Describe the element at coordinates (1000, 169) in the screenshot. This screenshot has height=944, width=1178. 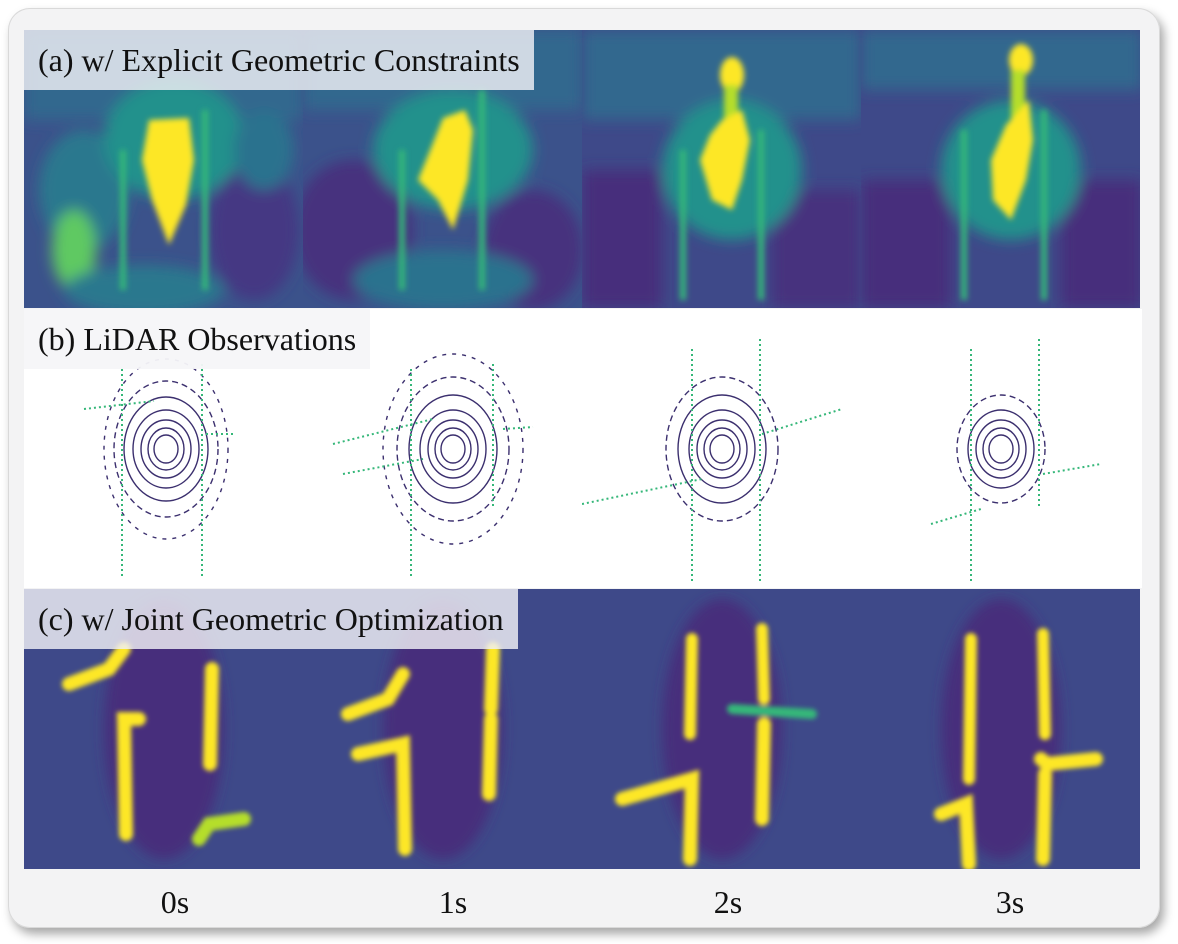
I see `heatmap-panel-a-3s` at that location.